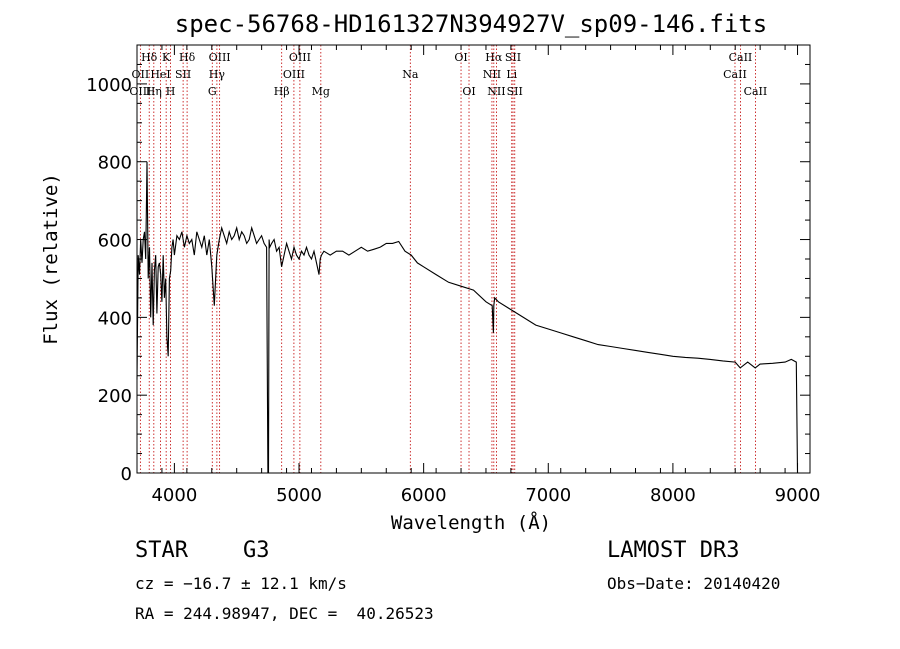 The height and width of the screenshot is (649, 900). What do you see at coordinates (241, 583) in the screenshot?
I see `redshift-cz: cz = −16.7 ± 12.1 km/s` at bounding box center [241, 583].